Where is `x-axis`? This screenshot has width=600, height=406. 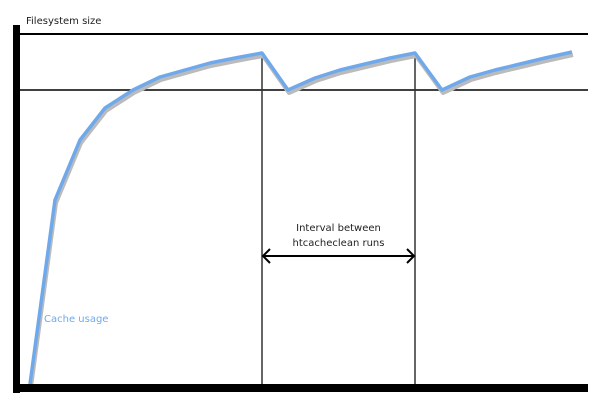
x-axis is located at coordinates (300, 388).